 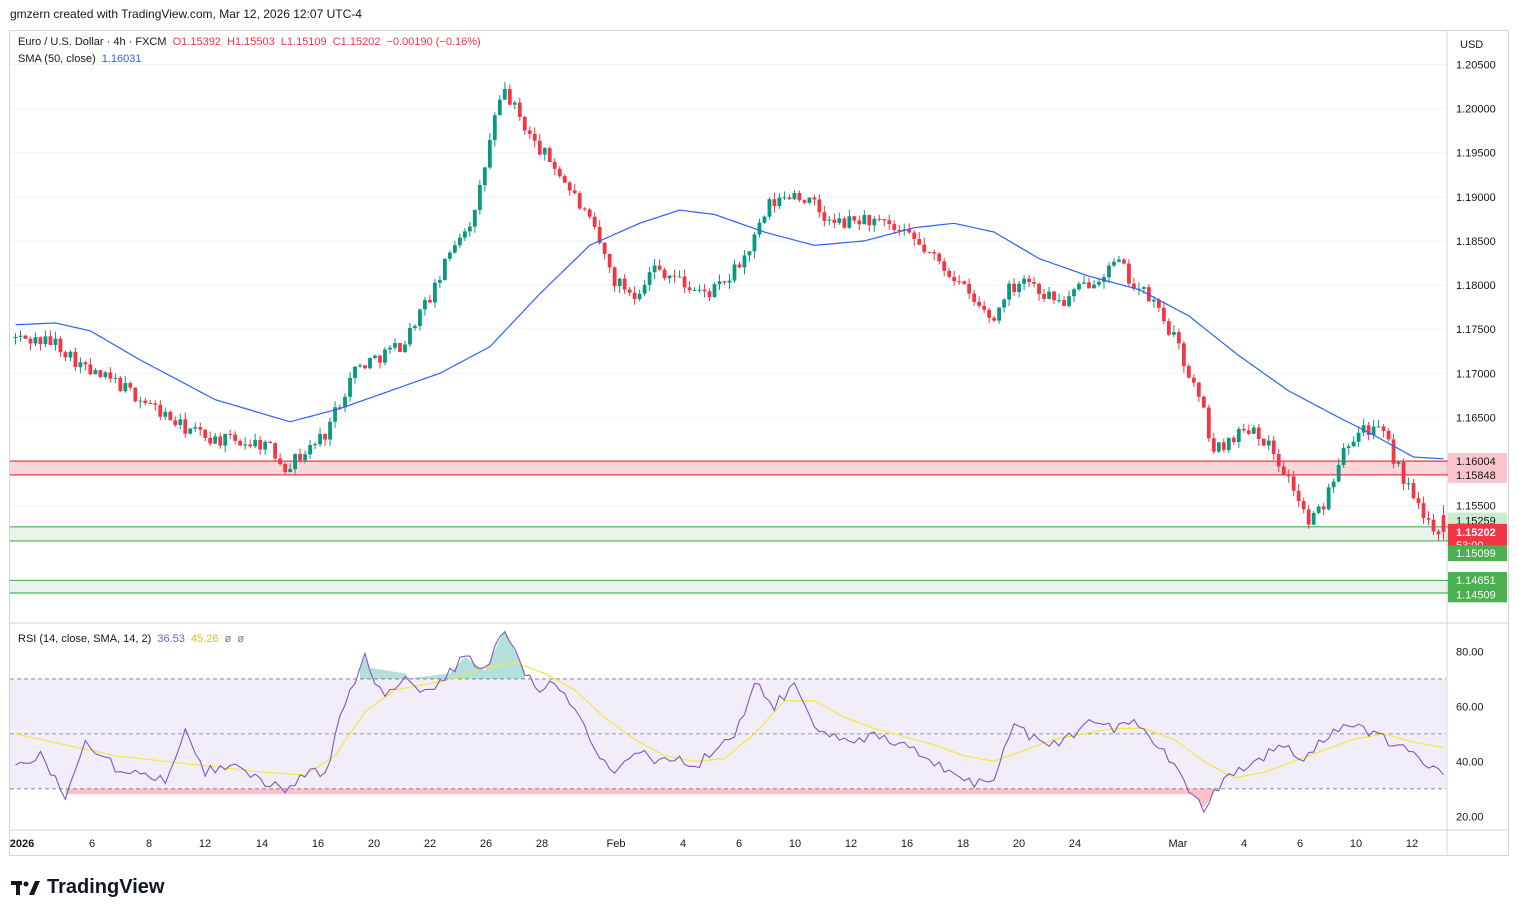 What do you see at coordinates (121, 59) in the screenshot?
I see `sma-legend-value: 1.16031` at bounding box center [121, 59].